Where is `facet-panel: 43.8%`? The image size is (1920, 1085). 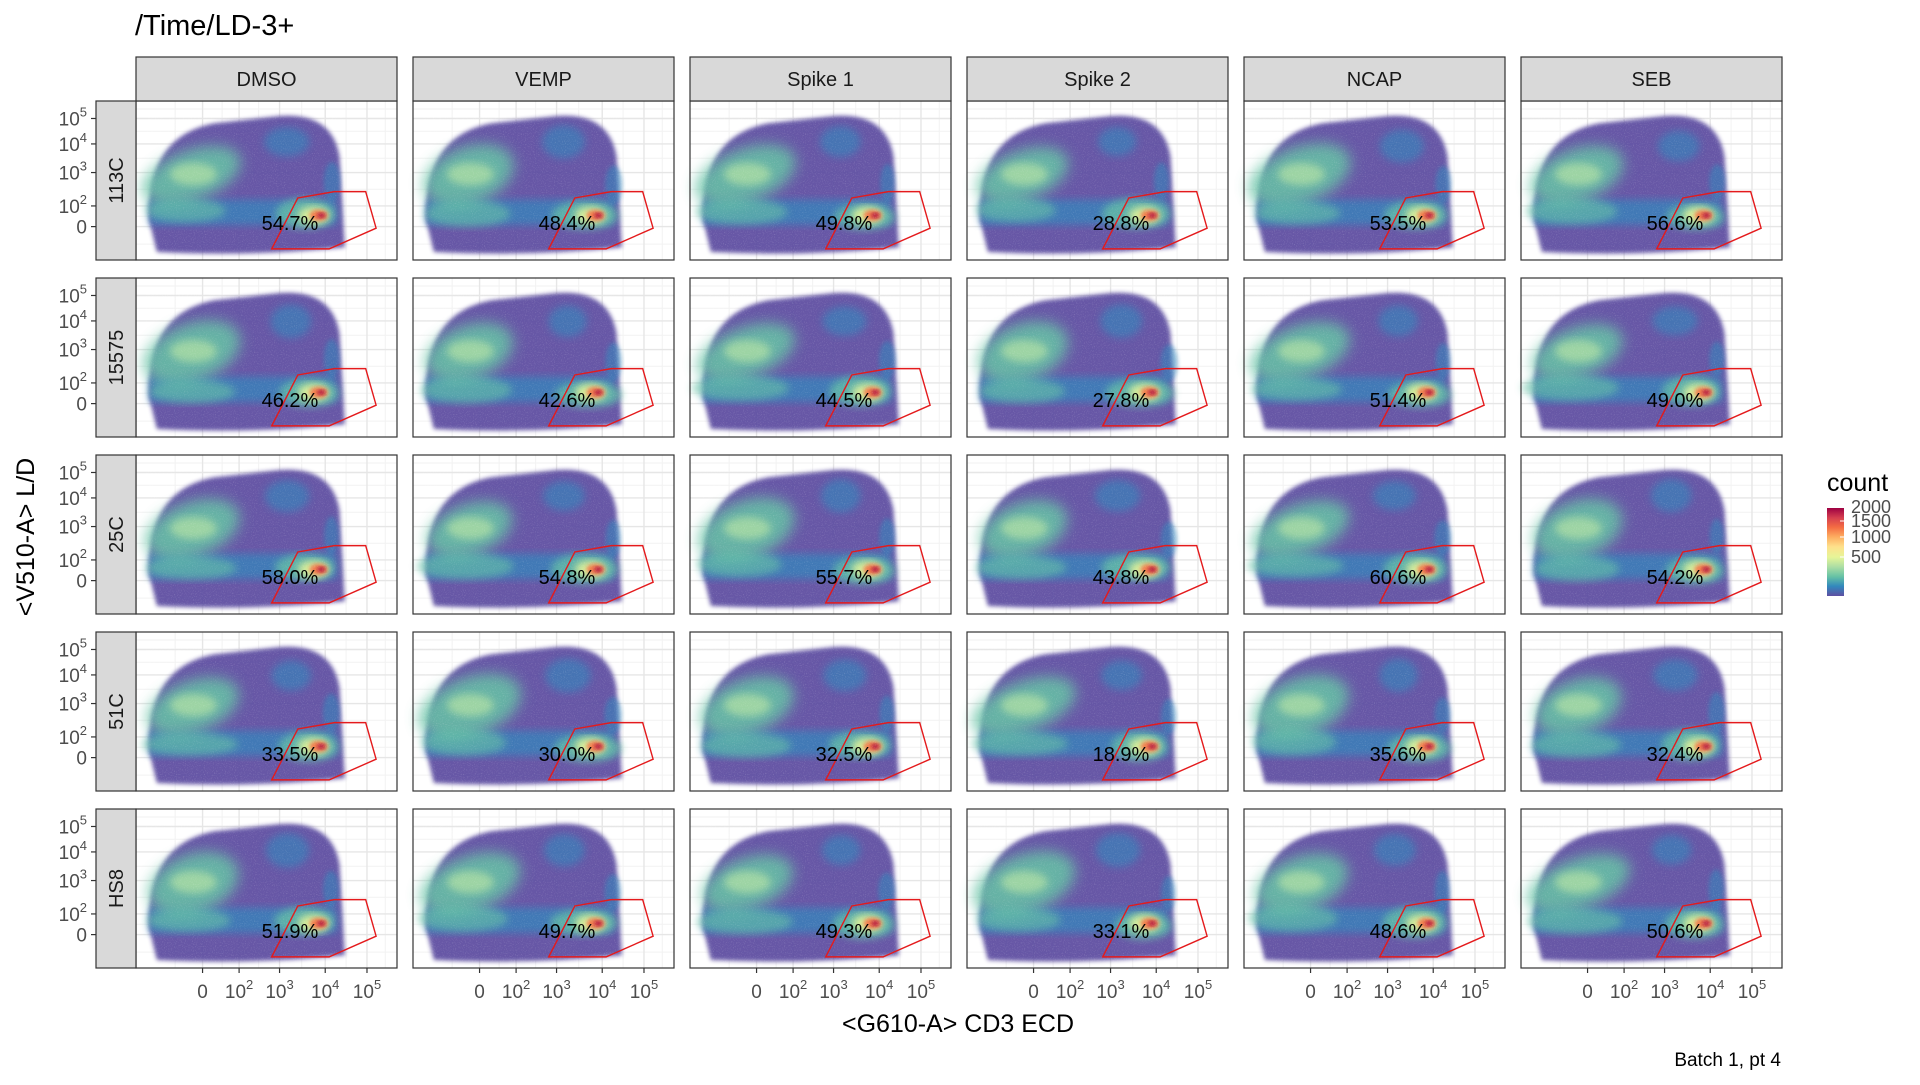
facet-panel: 43.8% is located at coordinates (1097, 534).